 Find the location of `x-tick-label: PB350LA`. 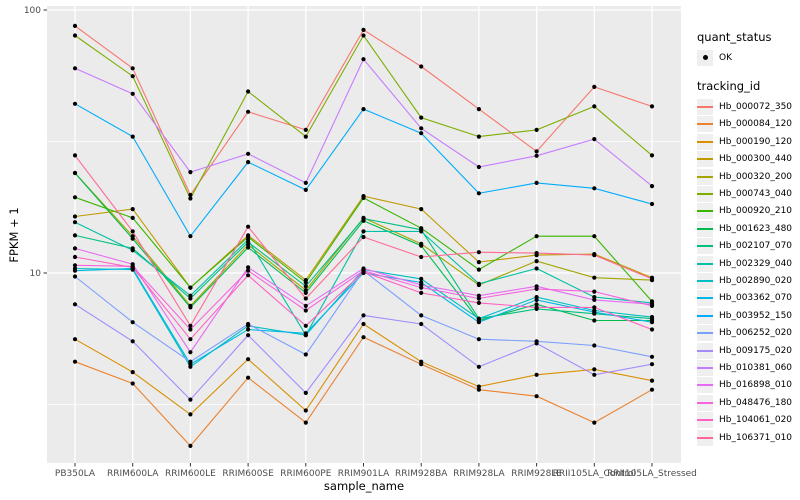

x-tick-label: PB350LA is located at coordinates (75, 474).